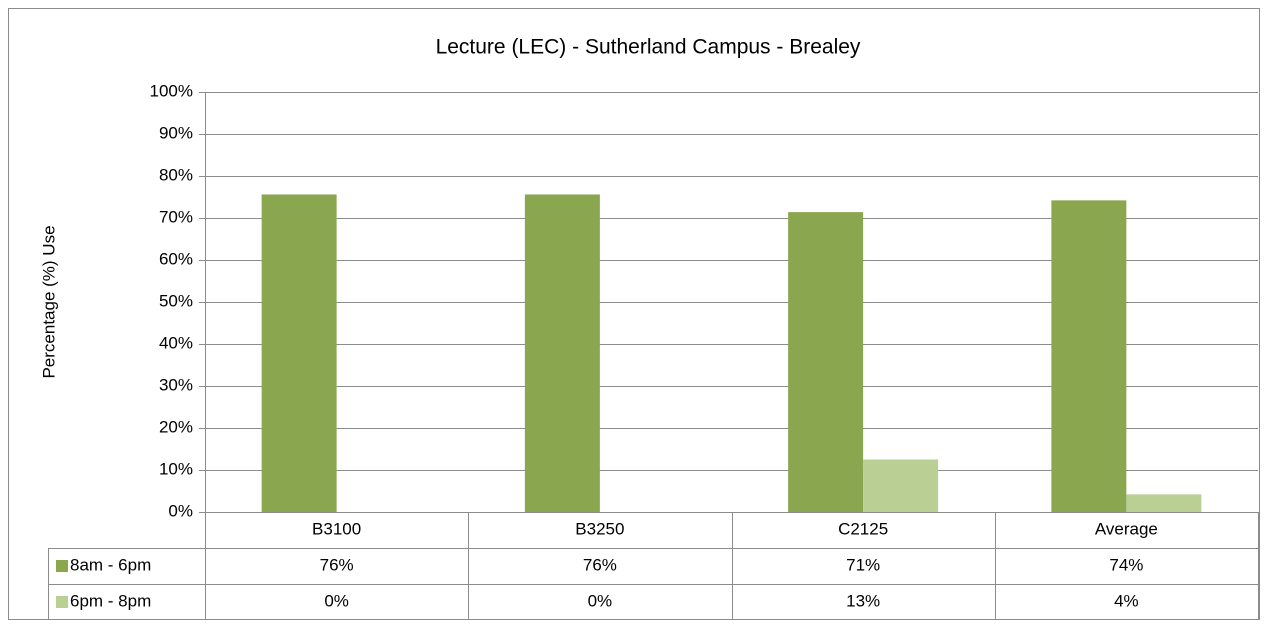  Describe the element at coordinates (176, 258) in the screenshot. I see `y-tick-label: 60%` at that location.